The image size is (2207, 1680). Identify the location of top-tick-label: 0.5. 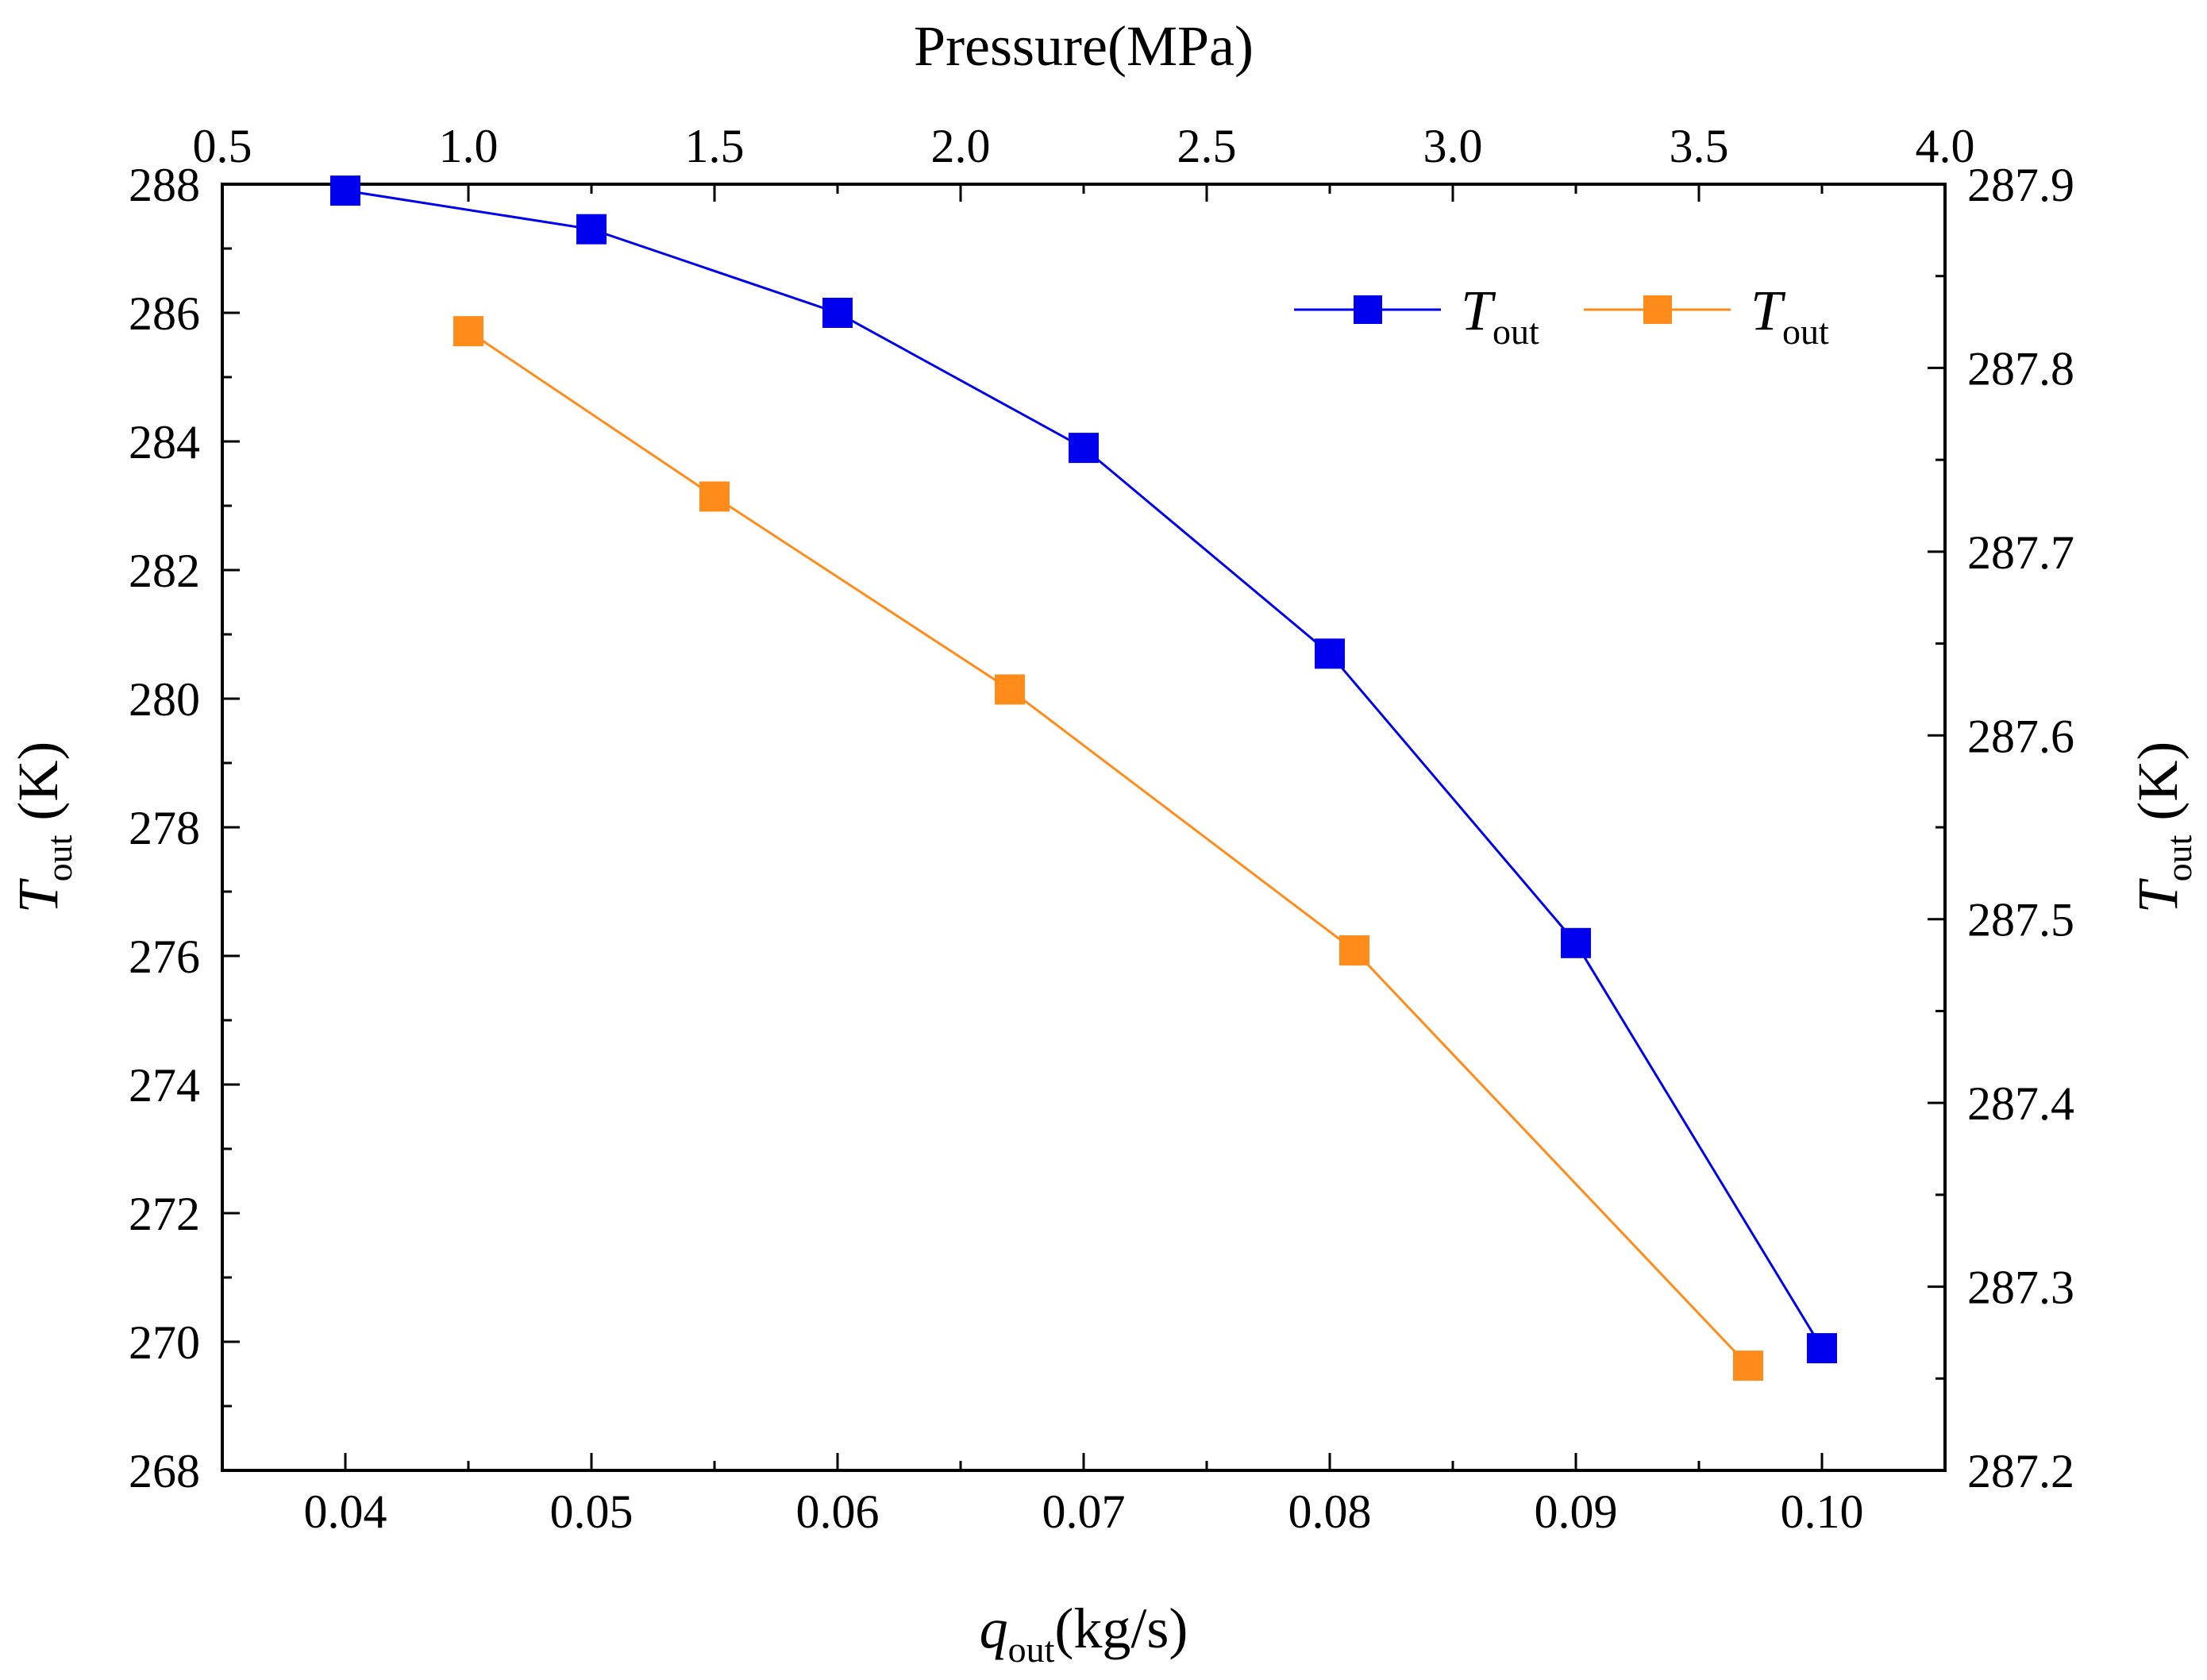
(222, 146).